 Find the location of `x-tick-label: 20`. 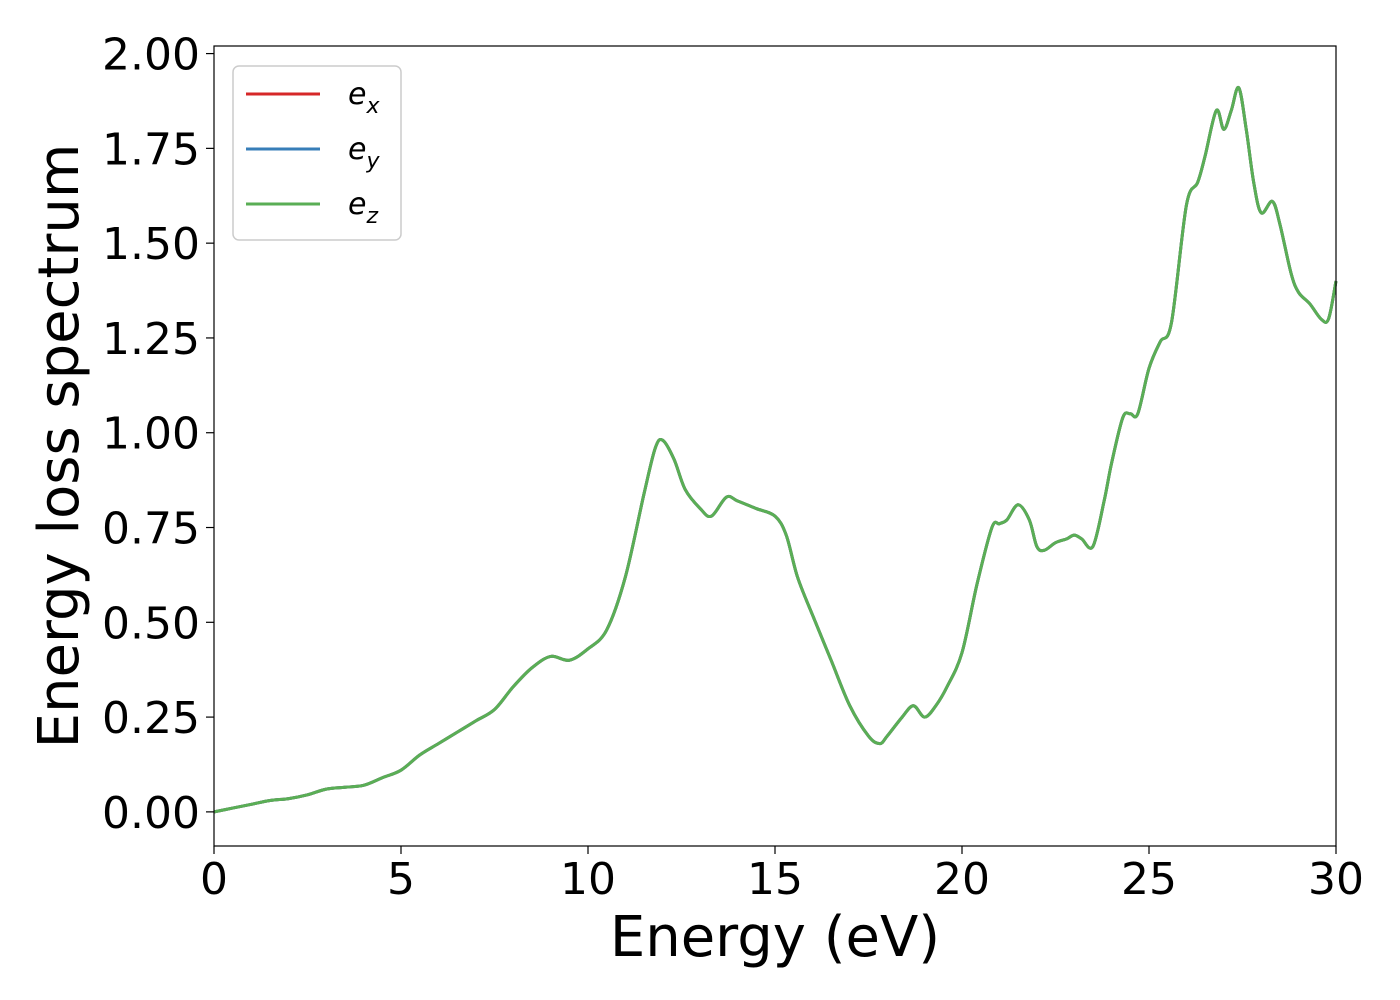

x-tick-label: 20 is located at coordinates (962, 879).